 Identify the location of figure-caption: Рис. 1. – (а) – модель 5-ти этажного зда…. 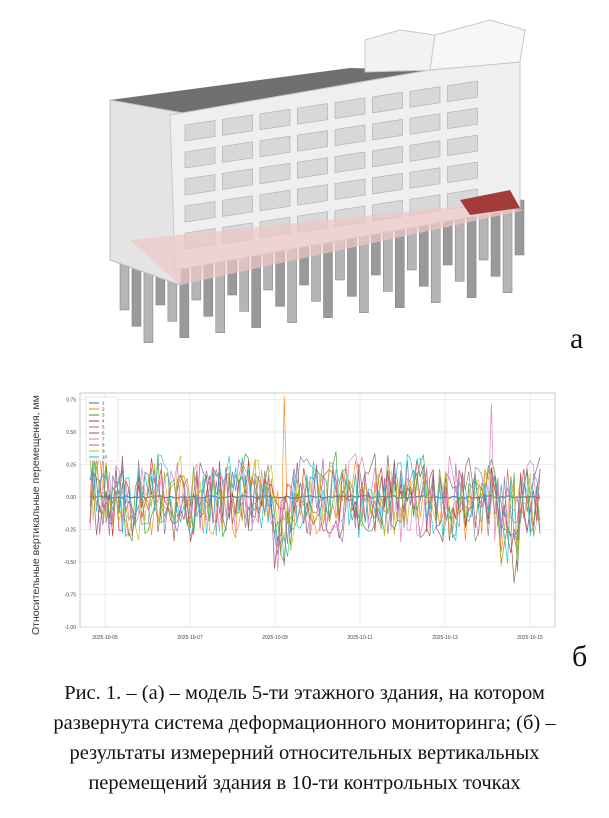
(304, 738).